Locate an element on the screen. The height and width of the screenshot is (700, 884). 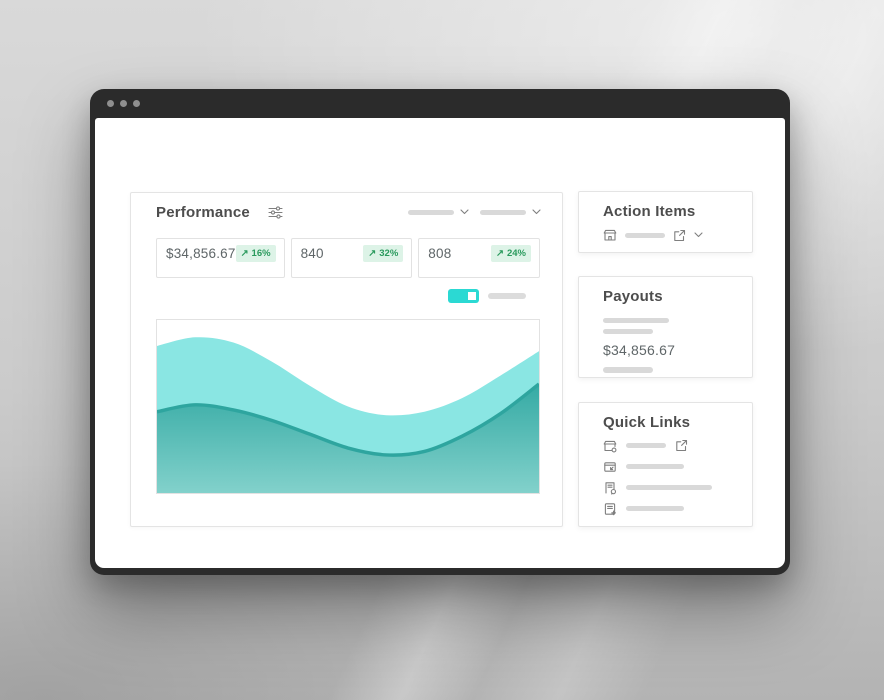
filter-dropdowns is located at coordinates (474, 212).